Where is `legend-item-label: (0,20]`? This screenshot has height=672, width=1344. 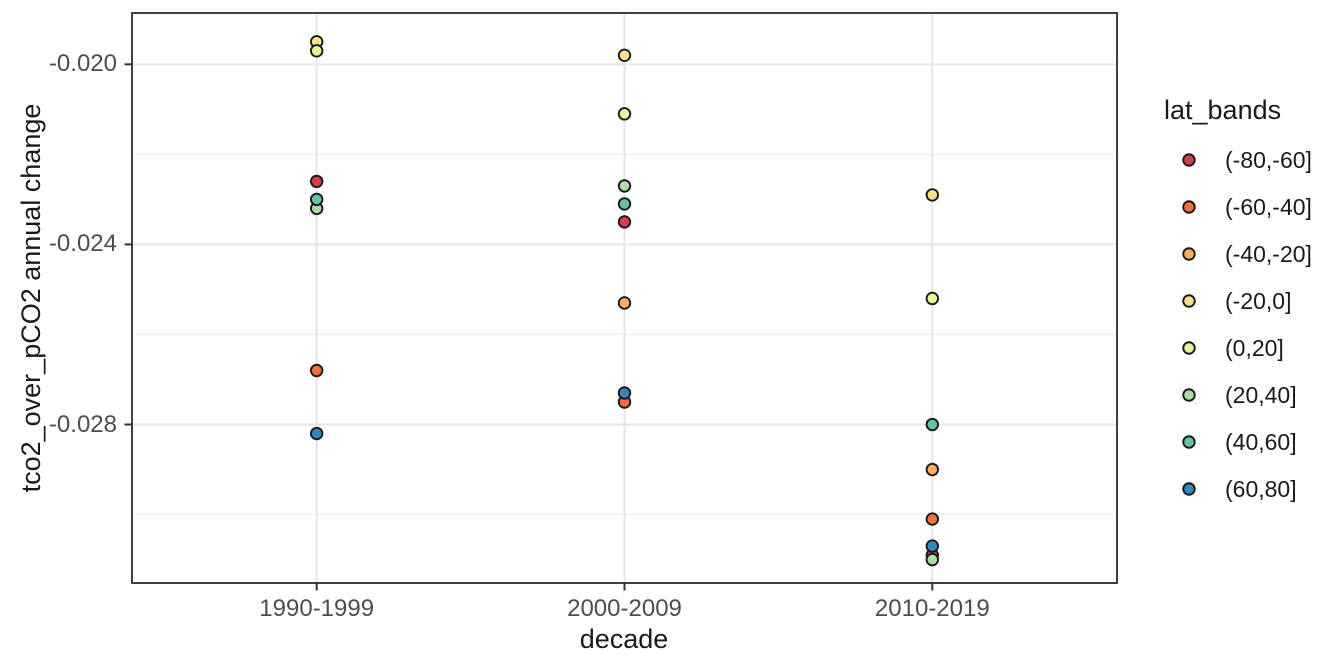
legend-item-label: (0,20] is located at coordinates (1254, 348).